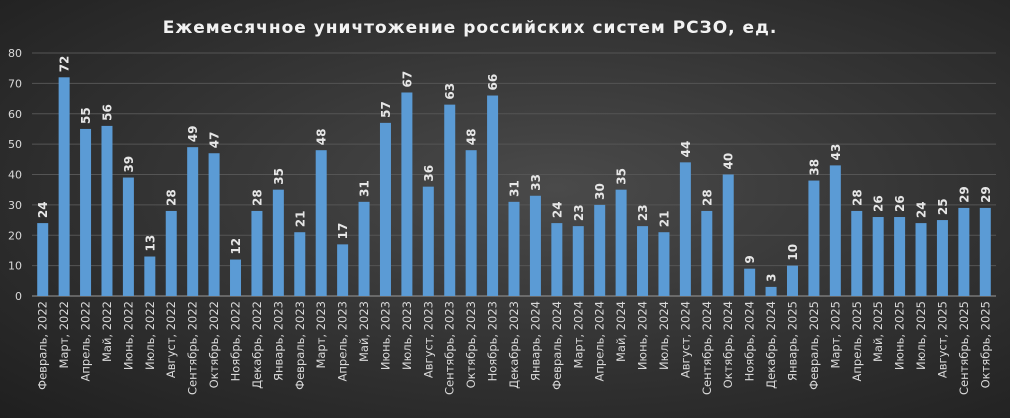 The image size is (1010, 418). What do you see at coordinates (15, 205) in the screenshot?
I see `y-tick-label: 30` at bounding box center [15, 205].